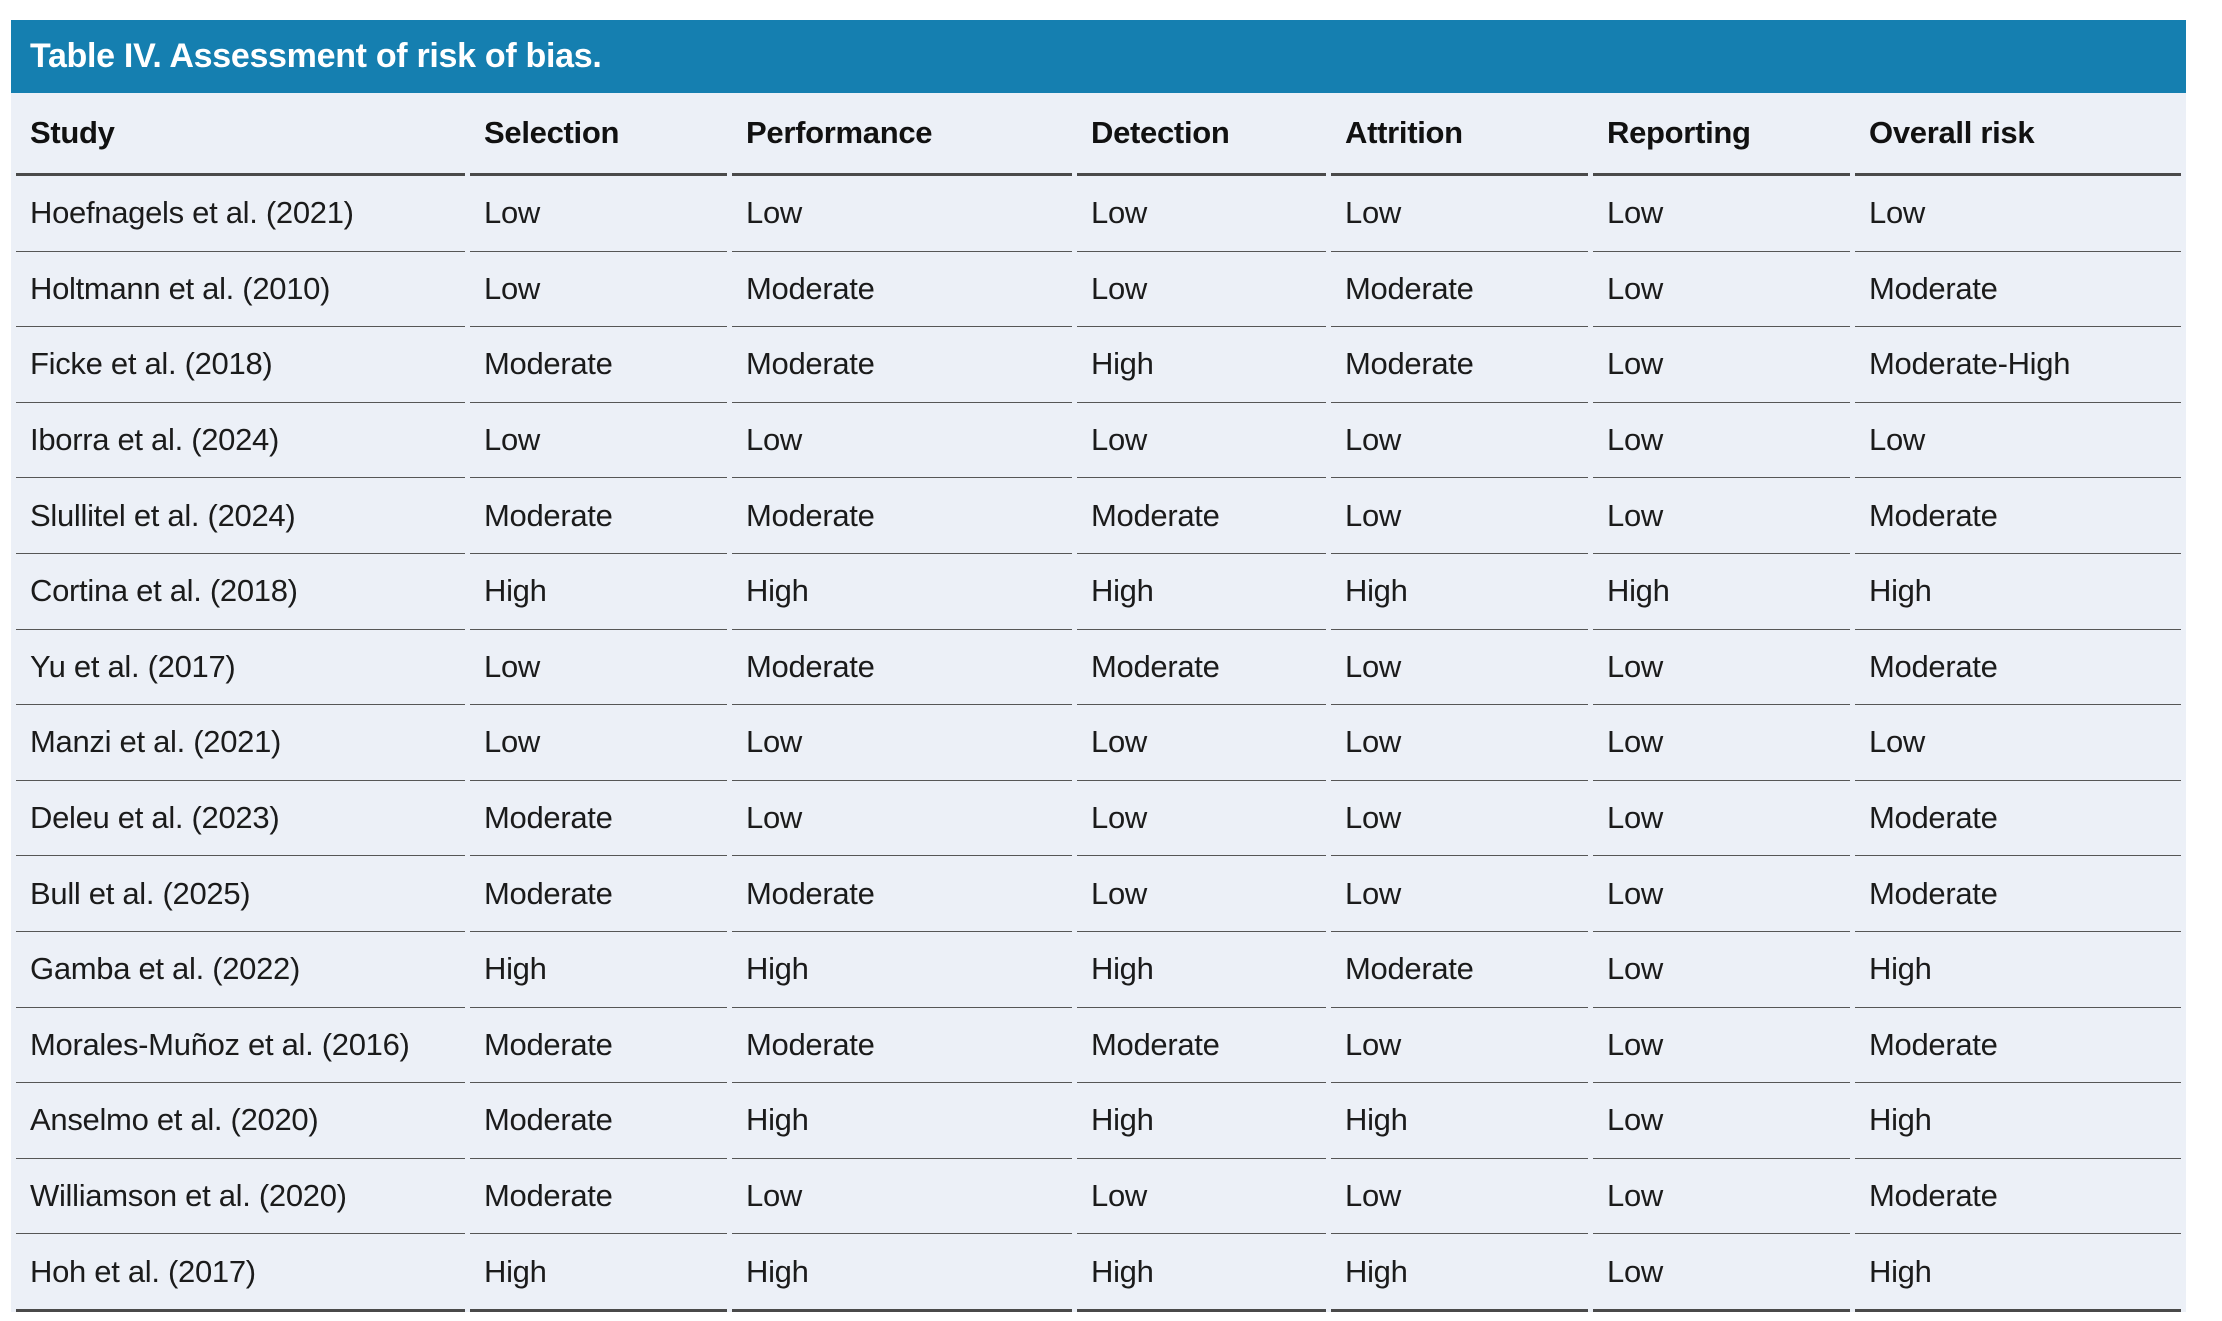 Image resolution: width=2222 pixels, height=1321 pixels. What do you see at coordinates (902, 134) in the screenshot?
I see `column-header-performance: Performance` at bounding box center [902, 134].